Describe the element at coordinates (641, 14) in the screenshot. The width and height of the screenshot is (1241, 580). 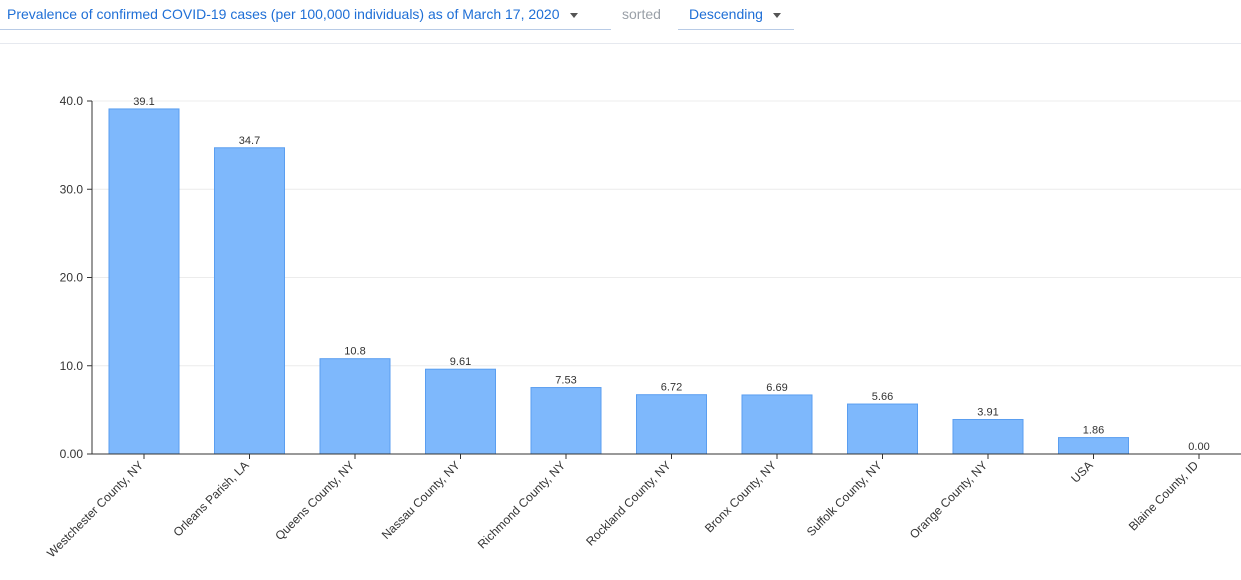
I see `sorted-label: sorted` at that location.